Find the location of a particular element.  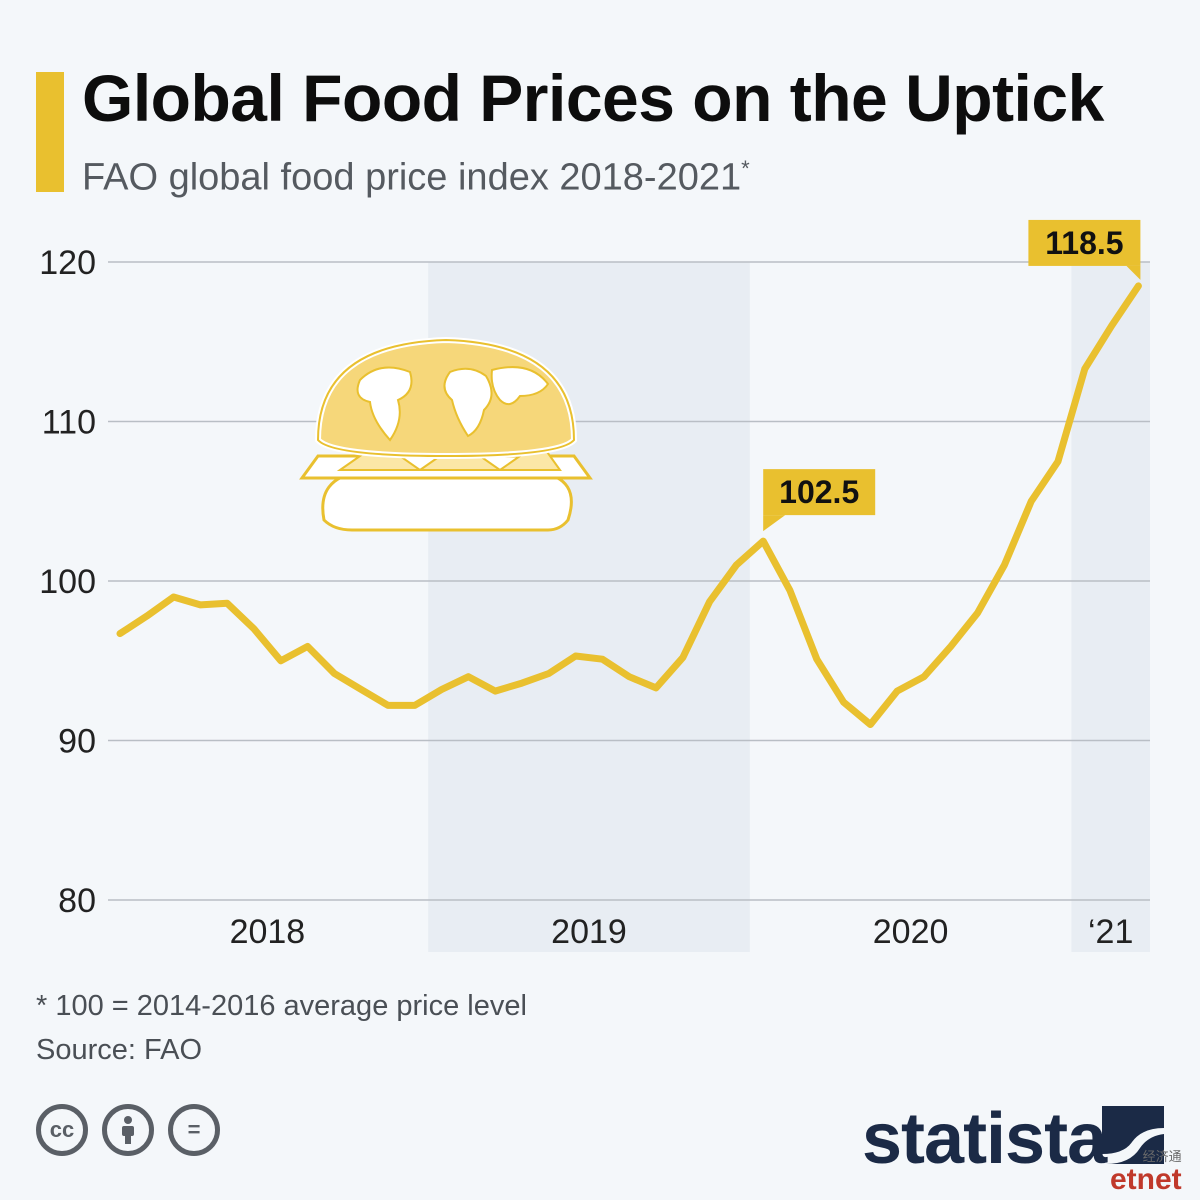

attribution-icon is located at coordinates (128, 1130).